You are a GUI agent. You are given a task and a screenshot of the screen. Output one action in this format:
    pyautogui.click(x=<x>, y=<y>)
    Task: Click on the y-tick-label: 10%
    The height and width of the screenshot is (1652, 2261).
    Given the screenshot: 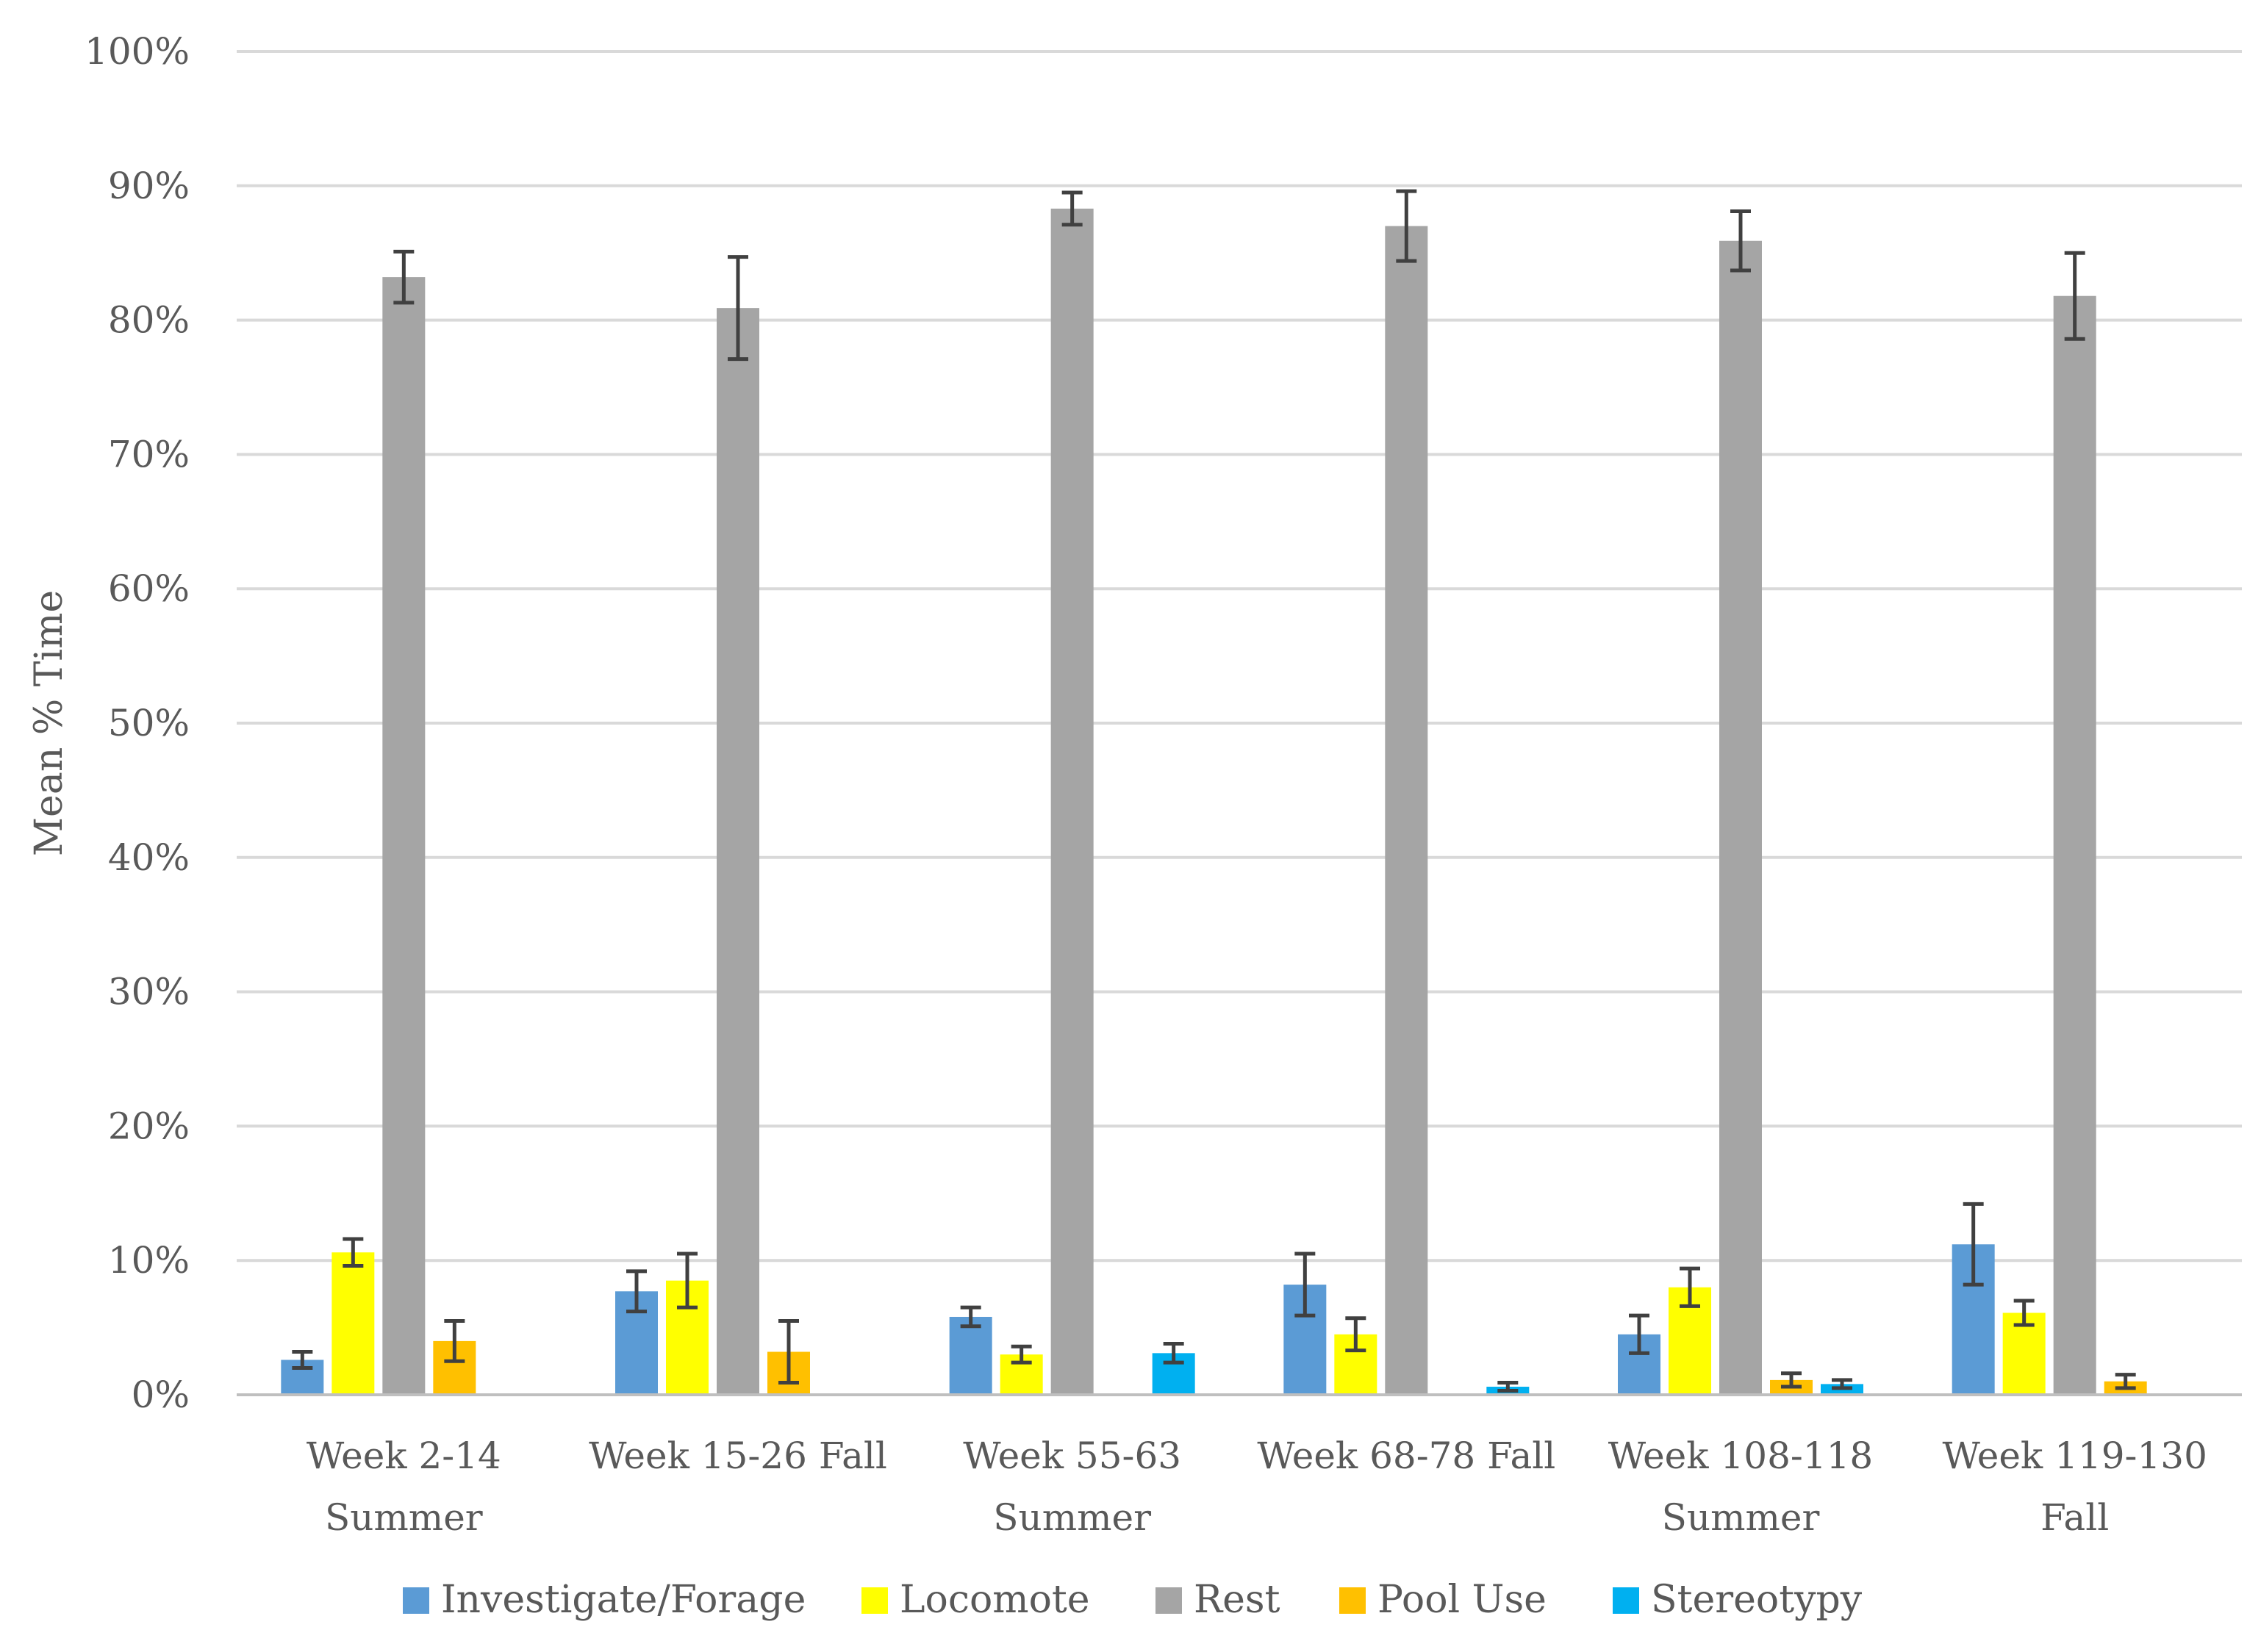 What is the action you would take?
    pyautogui.click(x=149, y=1260)
    